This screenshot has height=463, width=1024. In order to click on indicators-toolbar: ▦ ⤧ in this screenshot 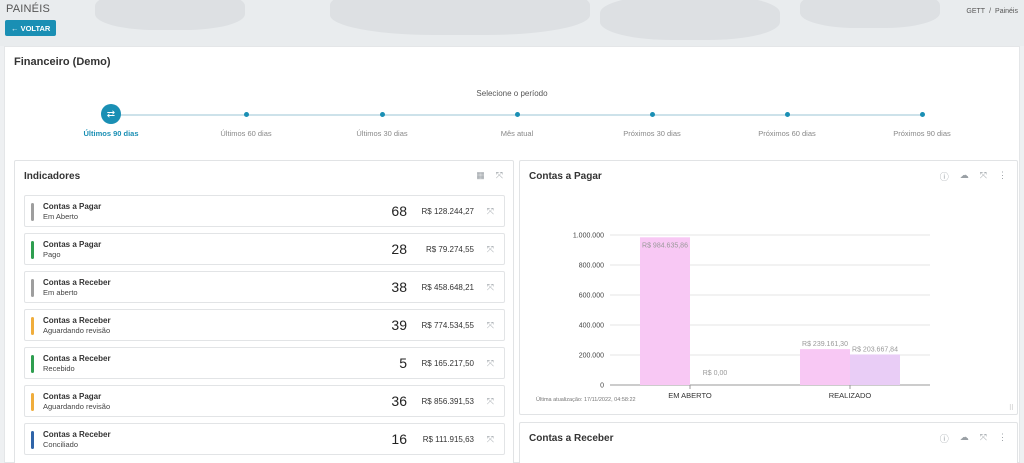, I will do `click(489, 175)`.